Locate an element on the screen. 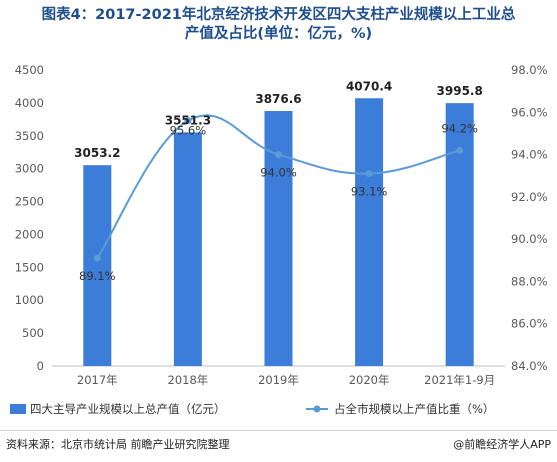  y-right-tick-label: 88.0% is located at coordinates (529, 281).